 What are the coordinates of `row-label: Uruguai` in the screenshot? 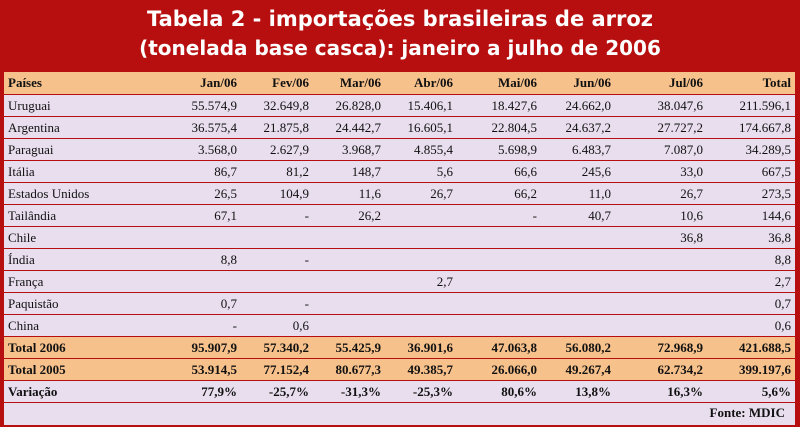 It's located at (79, 105).